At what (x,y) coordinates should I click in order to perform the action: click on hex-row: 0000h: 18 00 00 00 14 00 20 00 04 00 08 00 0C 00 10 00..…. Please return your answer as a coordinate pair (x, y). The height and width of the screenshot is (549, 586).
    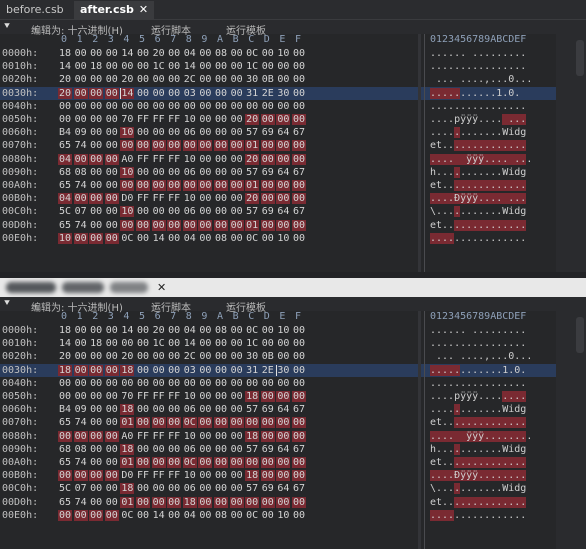
    Looking at the image, I should click on (293, 330).